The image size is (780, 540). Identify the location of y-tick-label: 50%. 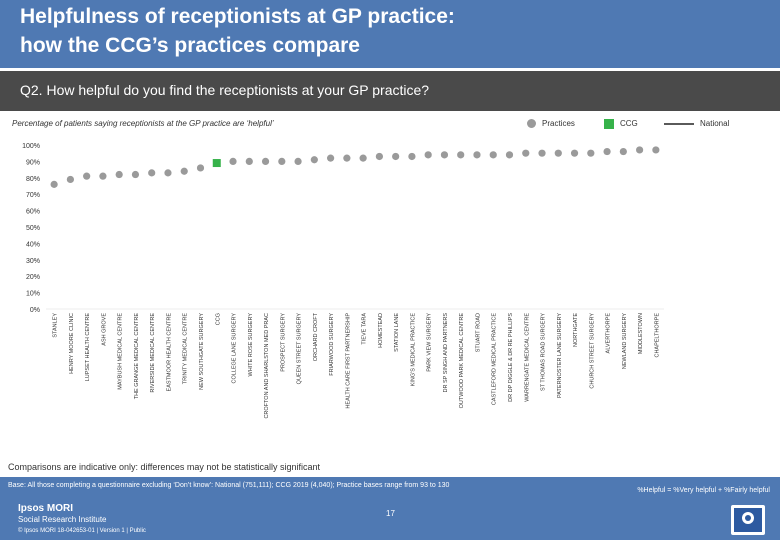
(33, 228).